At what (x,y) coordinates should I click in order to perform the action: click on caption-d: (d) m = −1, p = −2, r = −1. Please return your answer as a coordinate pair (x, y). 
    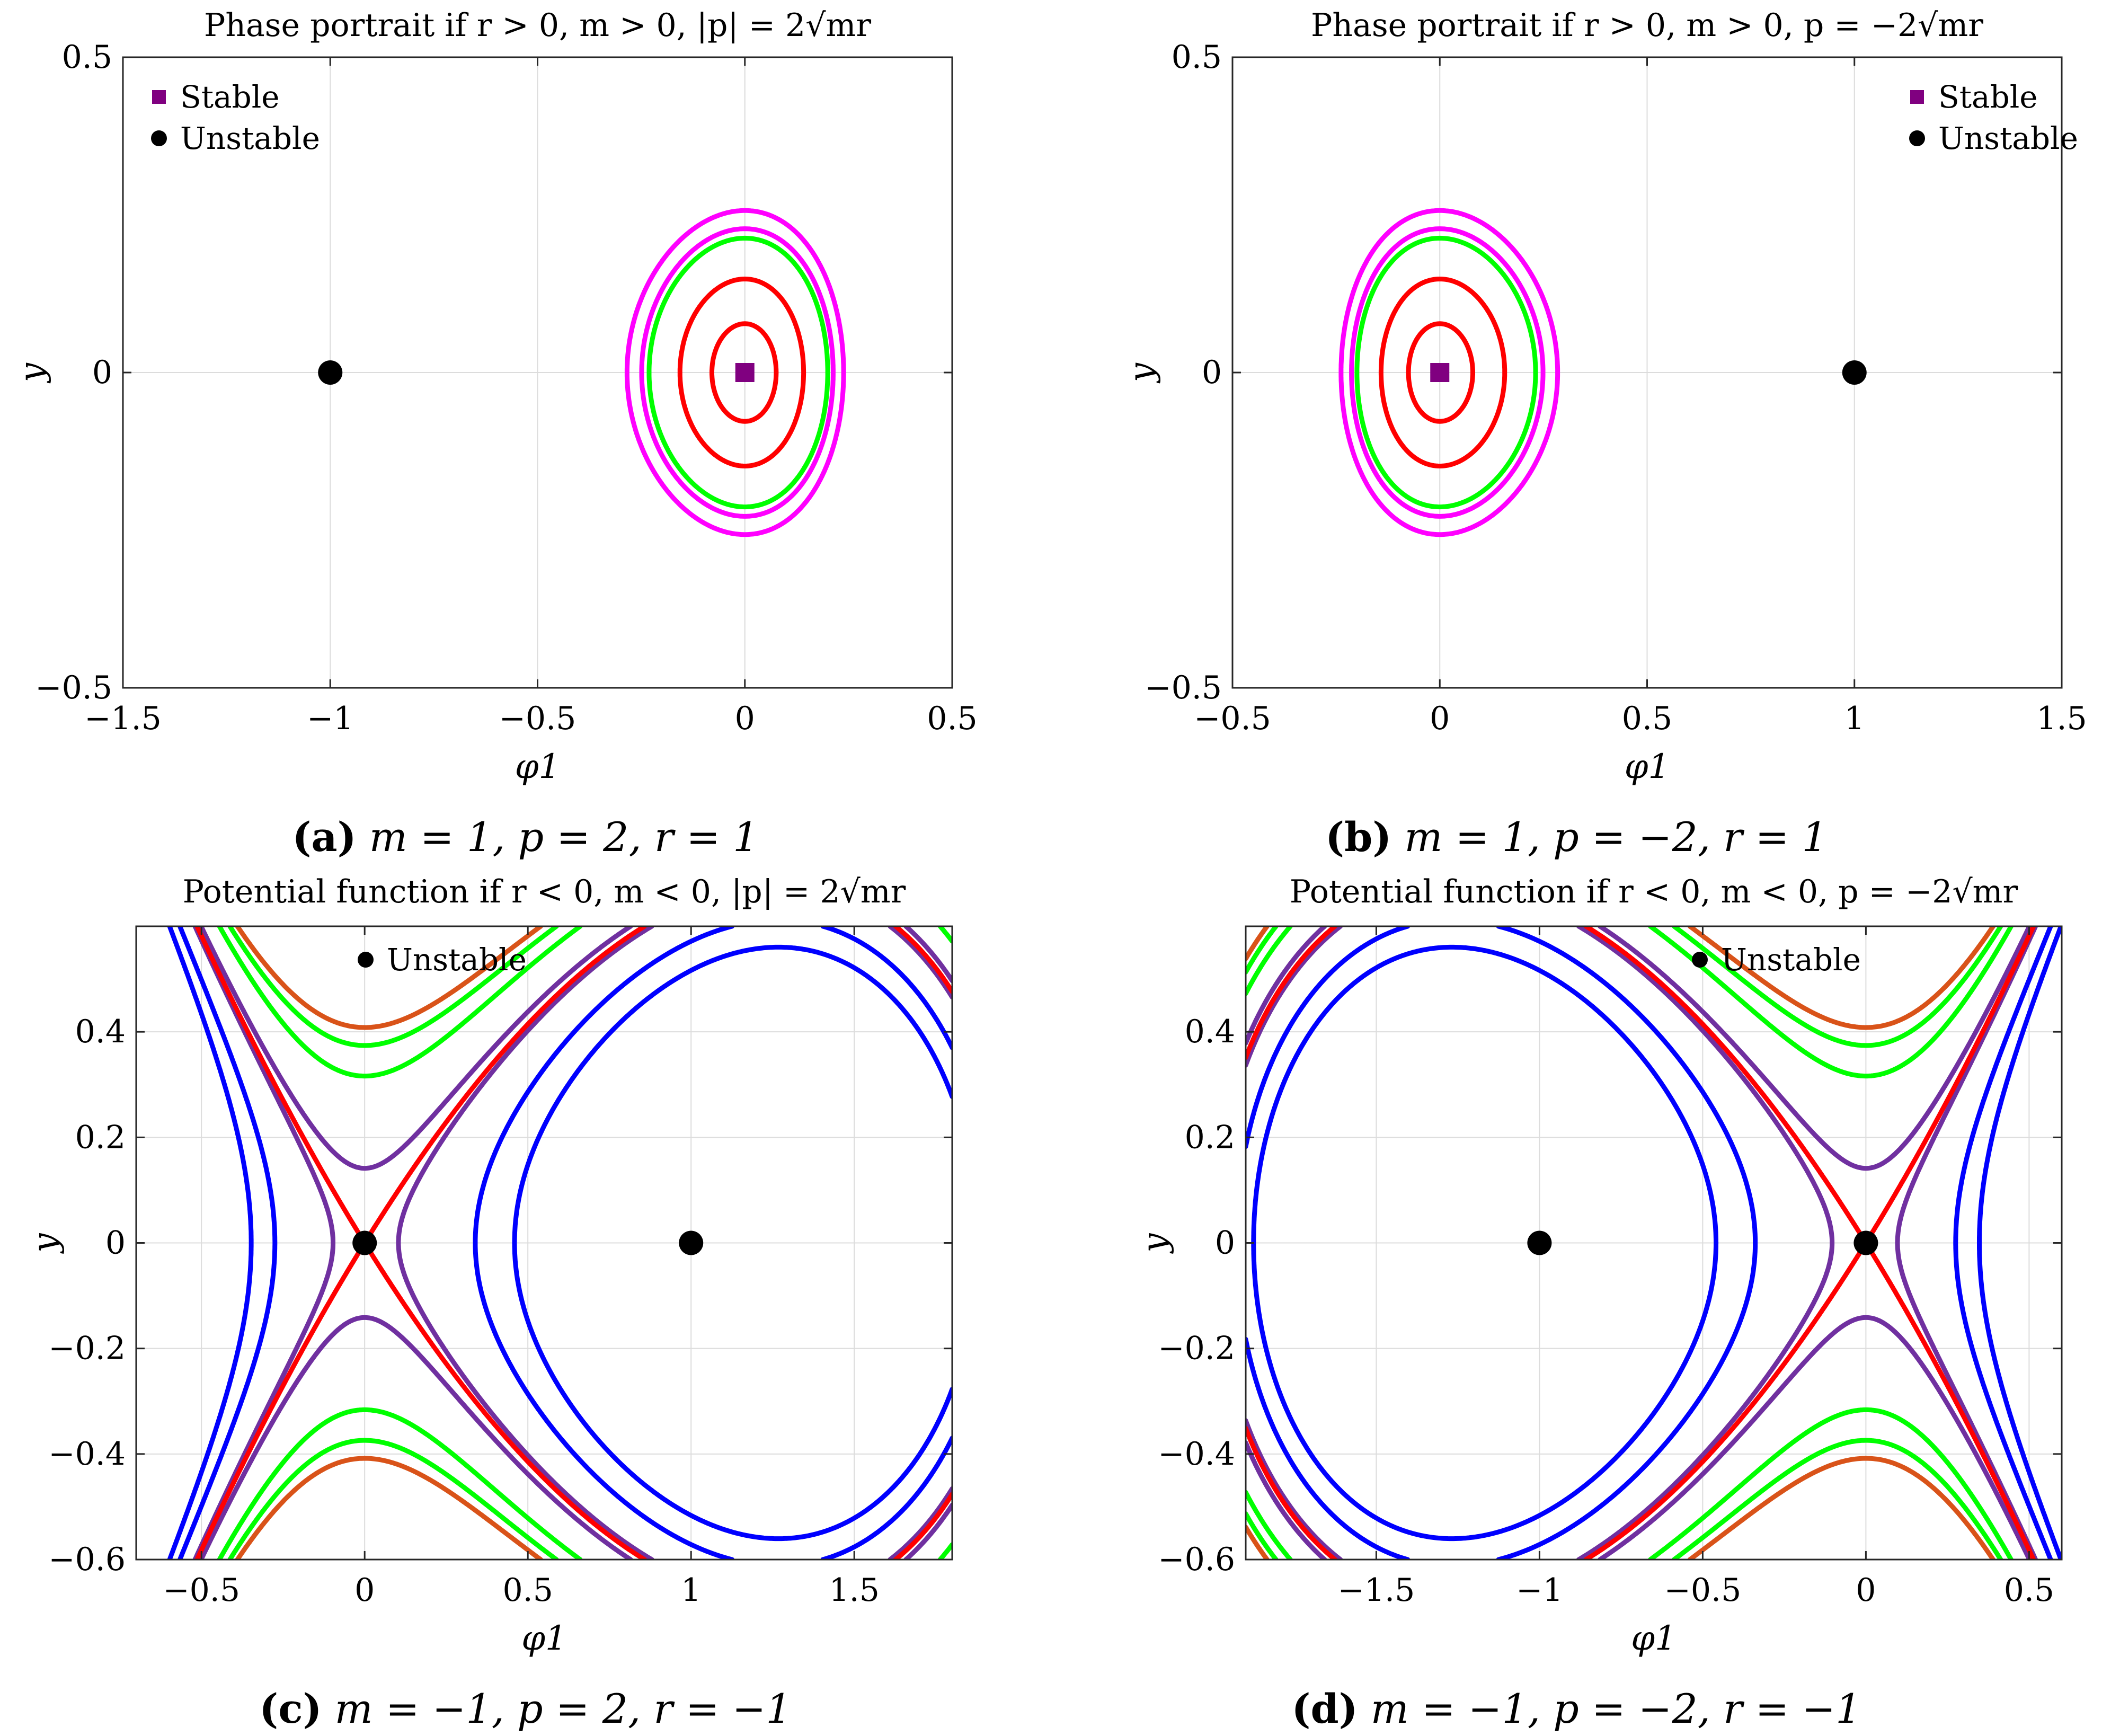
    Looking at the image, I should click on (1577, 1708).